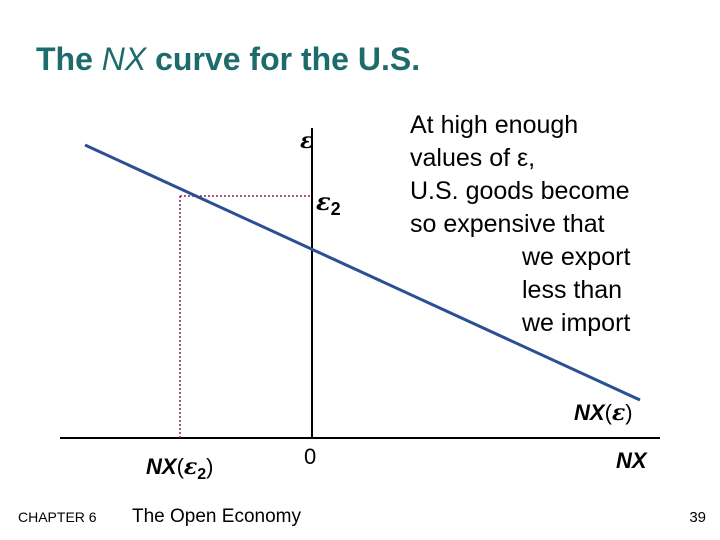 The image size is (720, 540). I want to click on title-em: NX, so click(125, 59).